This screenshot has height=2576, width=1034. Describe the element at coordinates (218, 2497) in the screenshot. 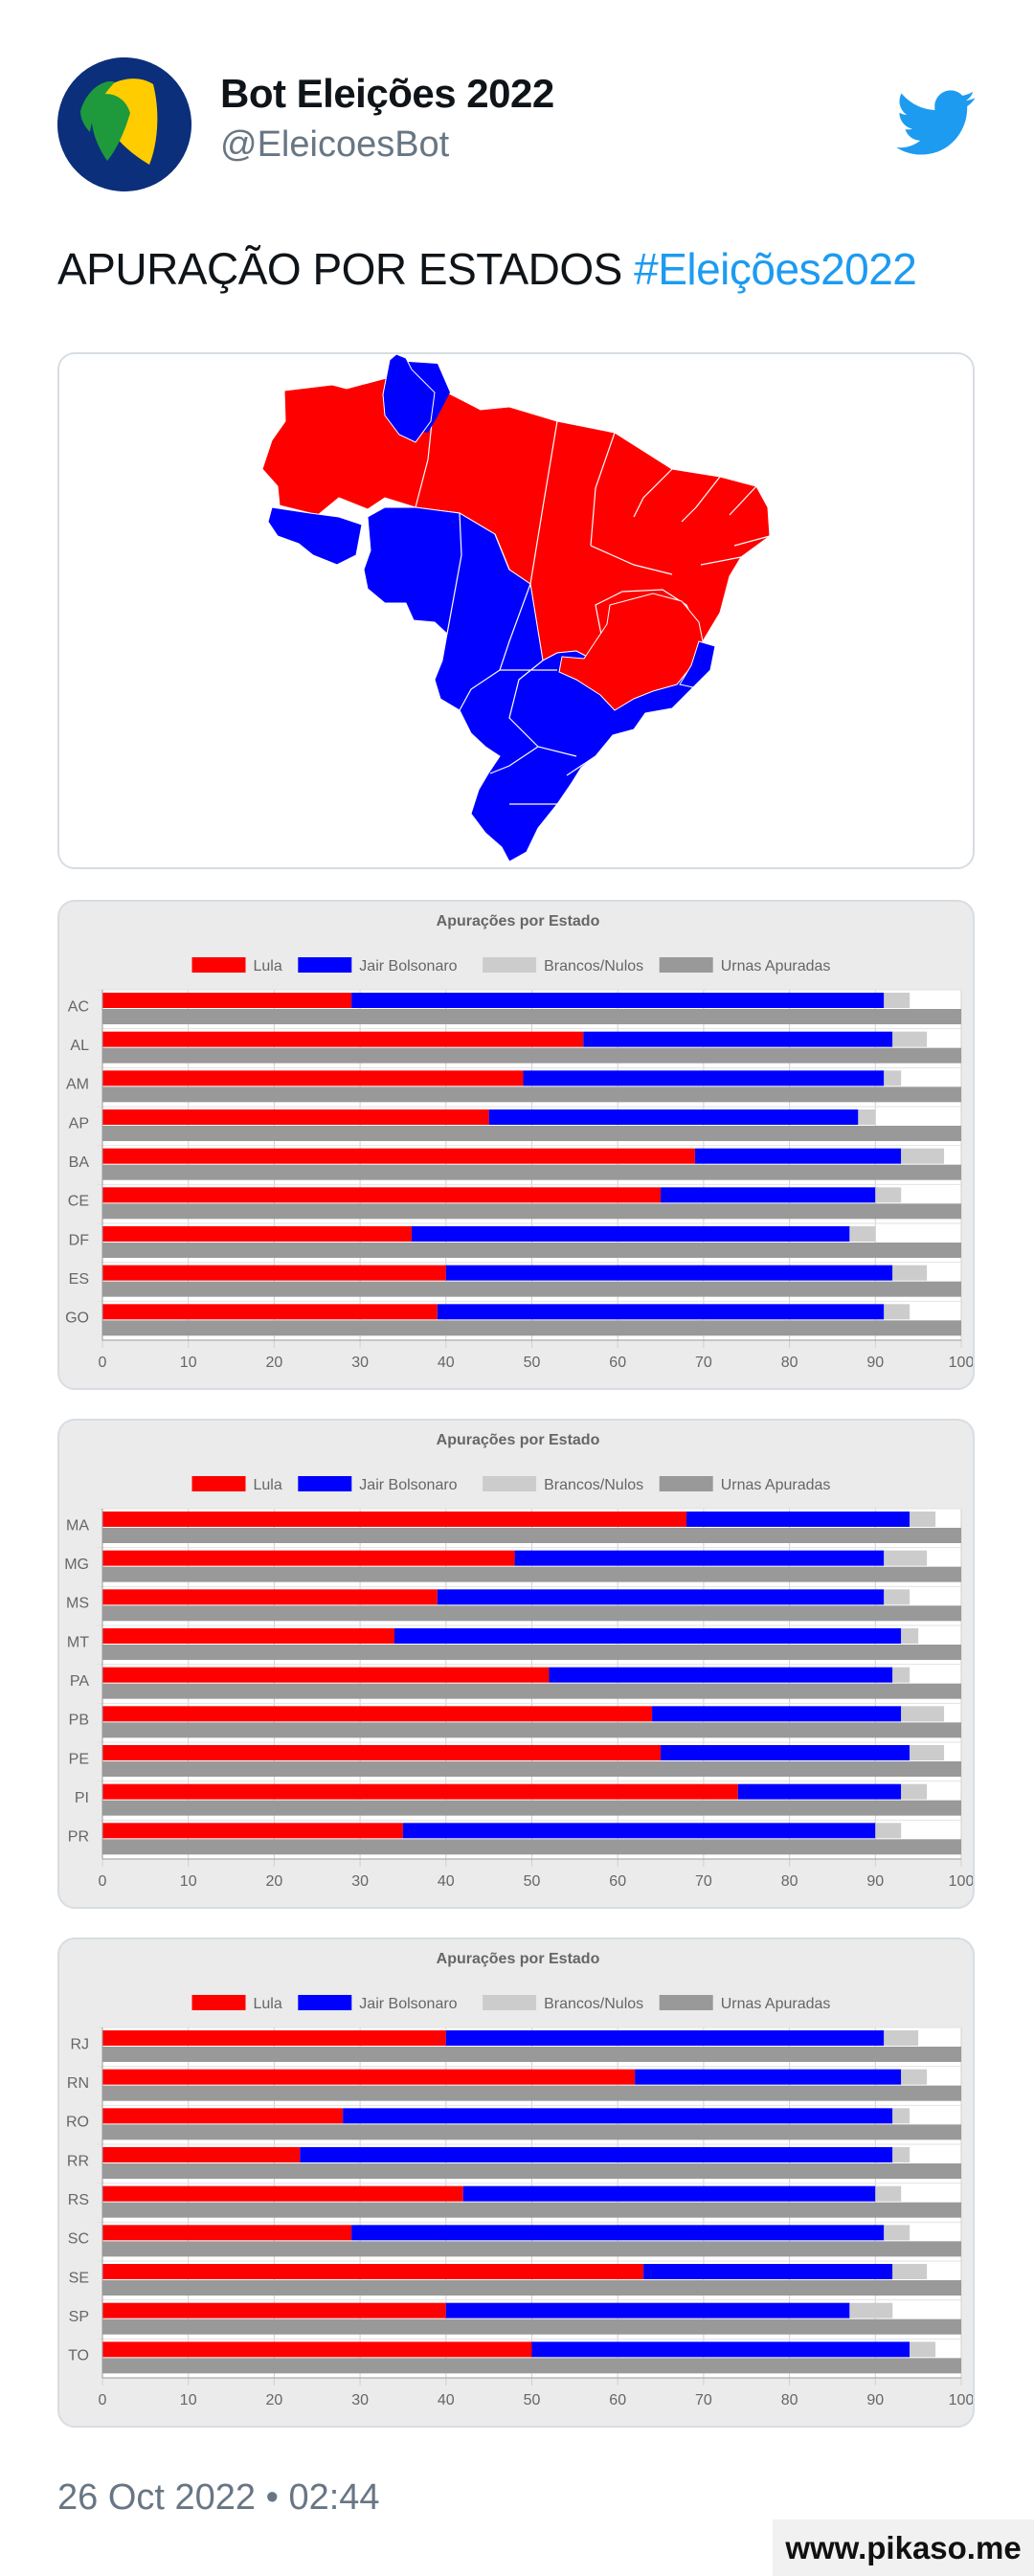

I see `tweet-date: 26 Oct 2022 • 02:44` at that location.